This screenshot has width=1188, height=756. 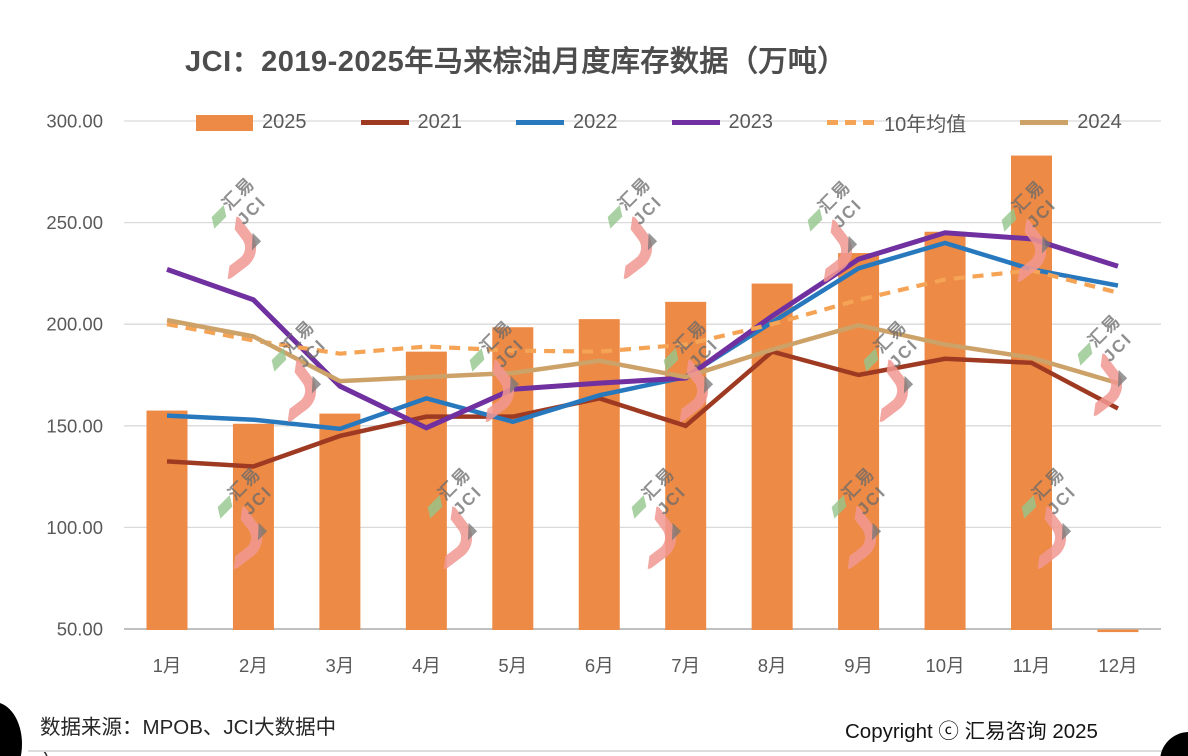 I want to click on bar-2025-5月, so click(x=513, y=478).